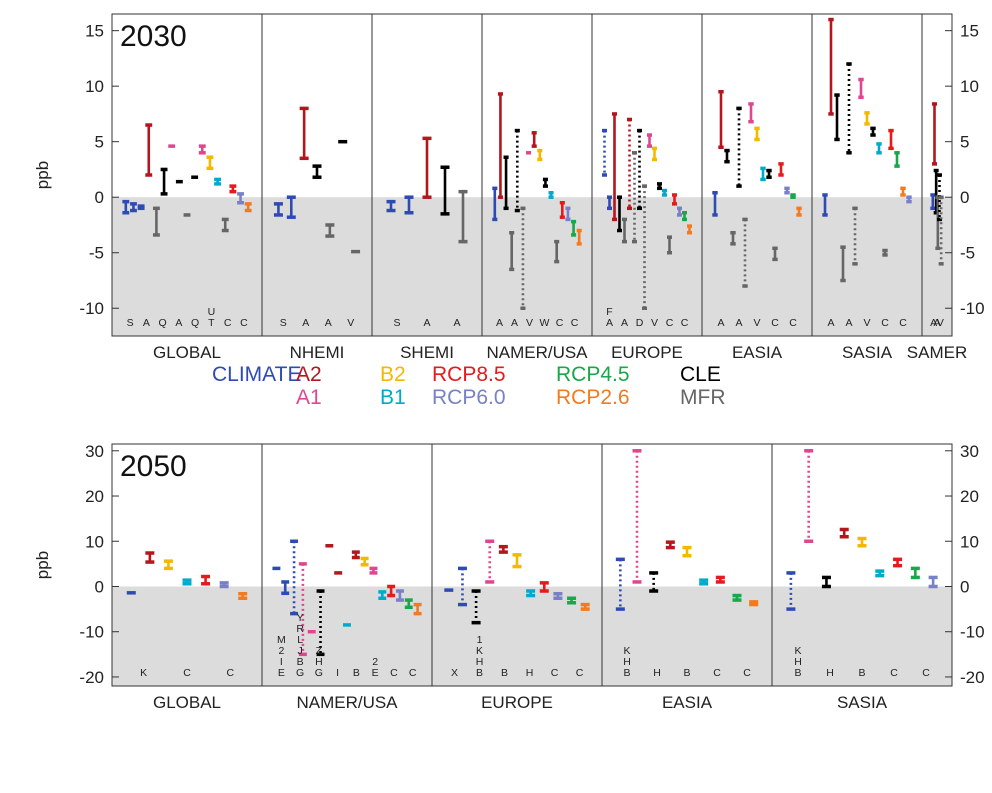 This screenshot has width=992, height=793. I want to click on legend-item-climate: CLIMATE, so click(256, 374).